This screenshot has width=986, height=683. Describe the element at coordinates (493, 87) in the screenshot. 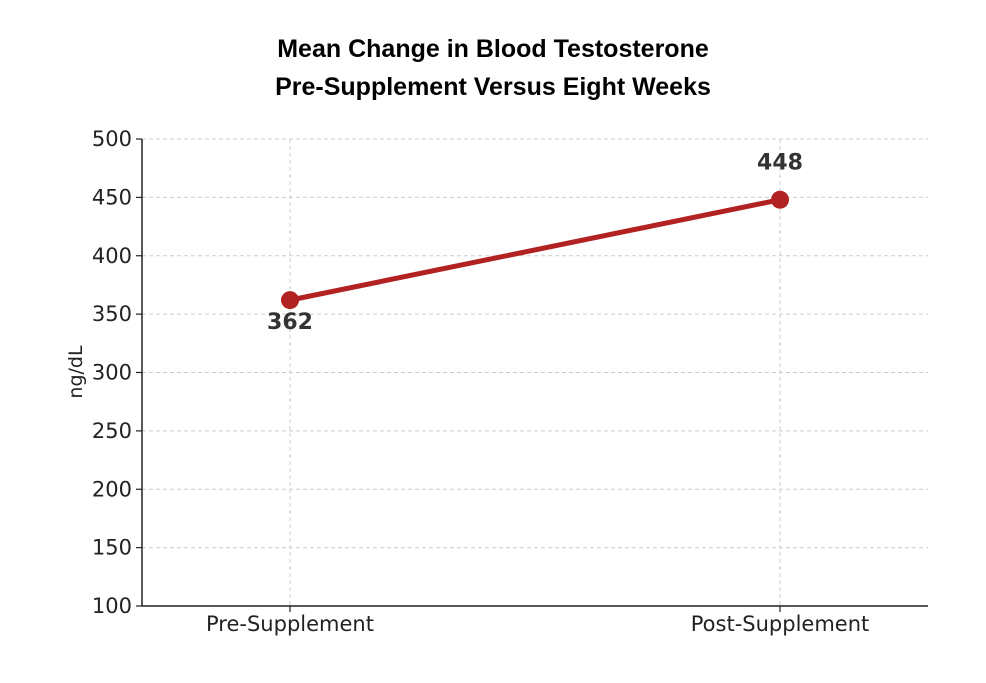

I see `chart-title-line-2: Pre-Supplement Versus Eight Weeks` at that location.